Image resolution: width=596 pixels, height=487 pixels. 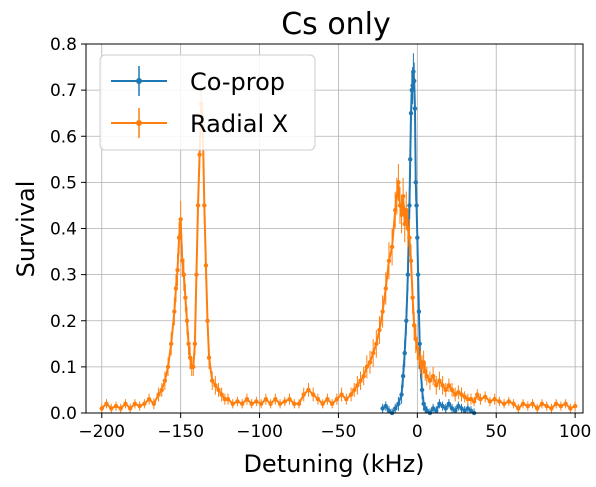 I want to click on y-tick-label: 0.2, so click(x=63, y=322).